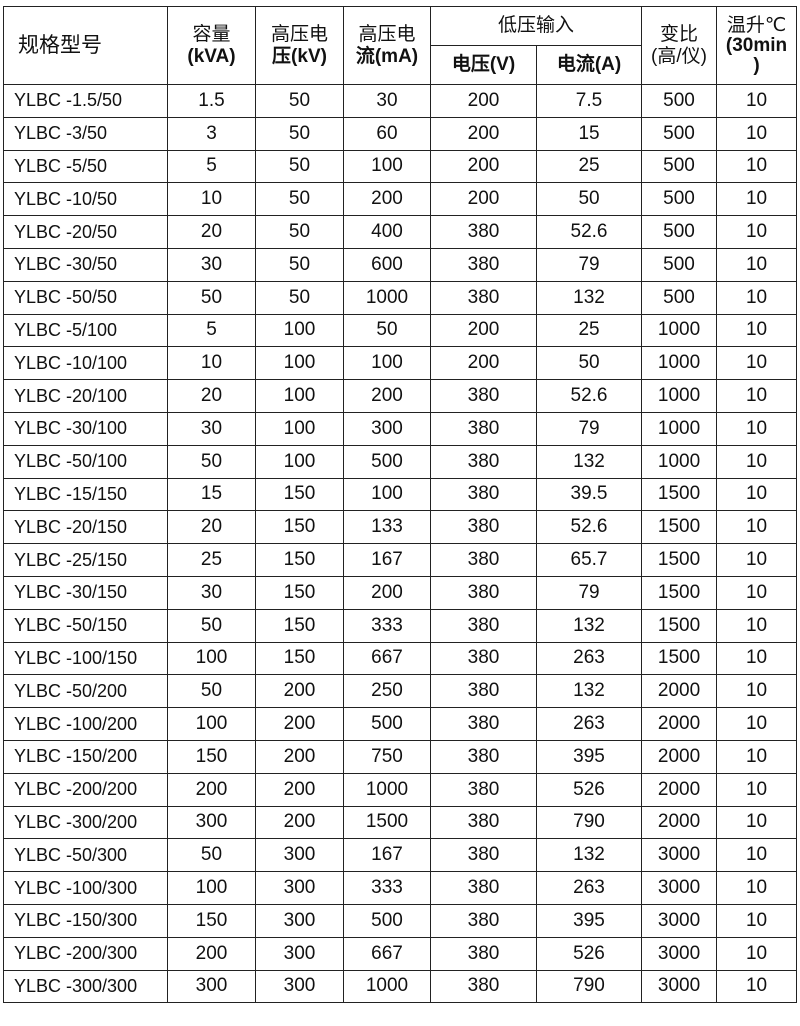 This screenshot has width=800, height=1026. Describe the element at coordinates (589, 133) in the screenshot. I see `cell-lv-current: 15` at that location.